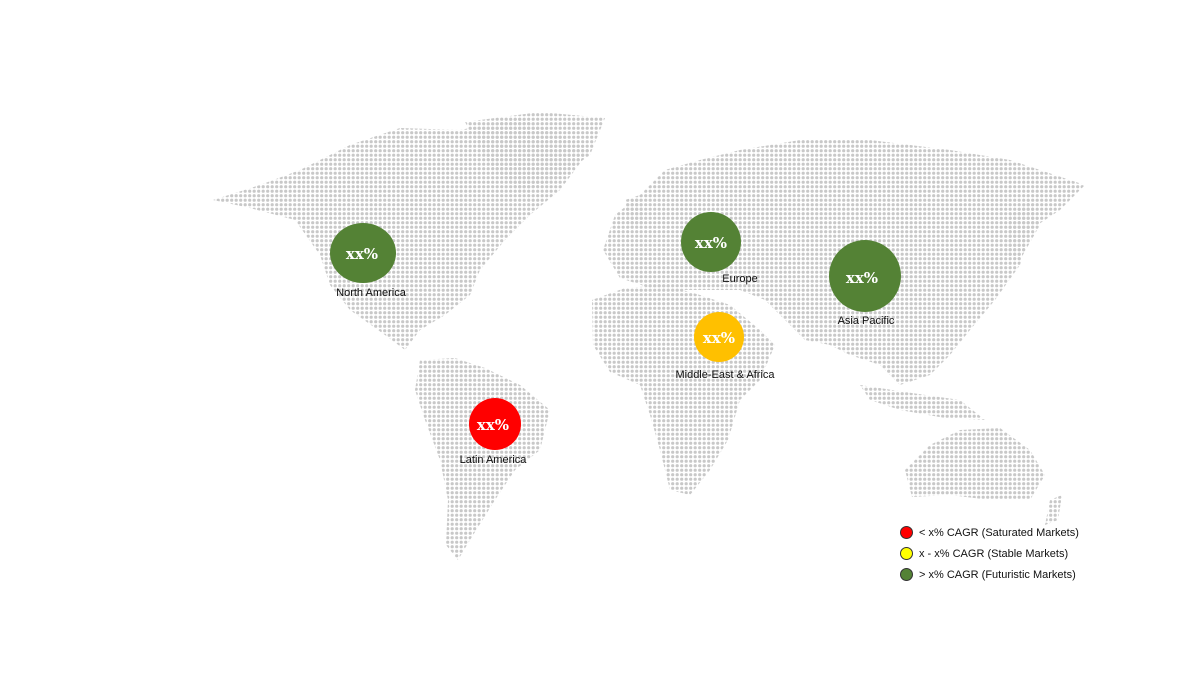 This screenshot has width=1200, height=675. I want to click on bubble-north-america: xx% North America, so click(368, 261).